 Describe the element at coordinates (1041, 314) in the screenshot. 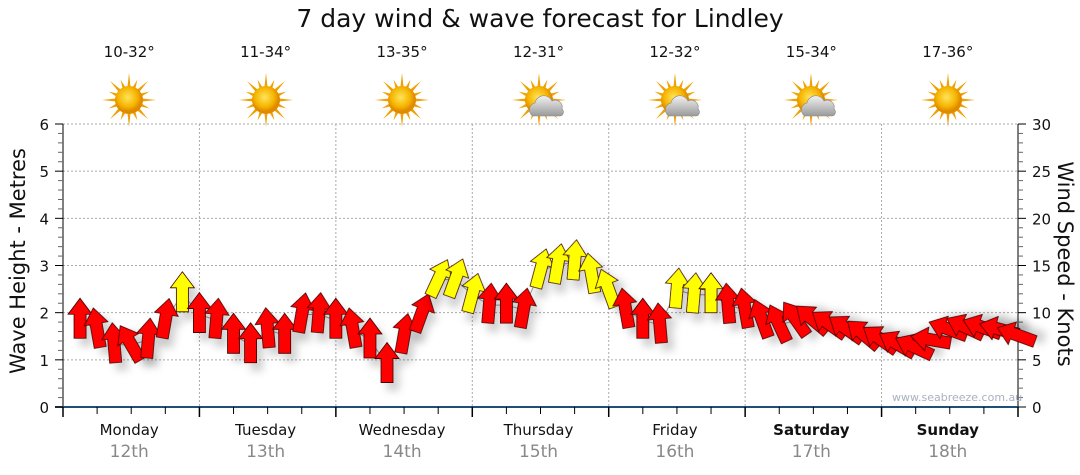

I see `y-tick-label-right: 10` at that location.